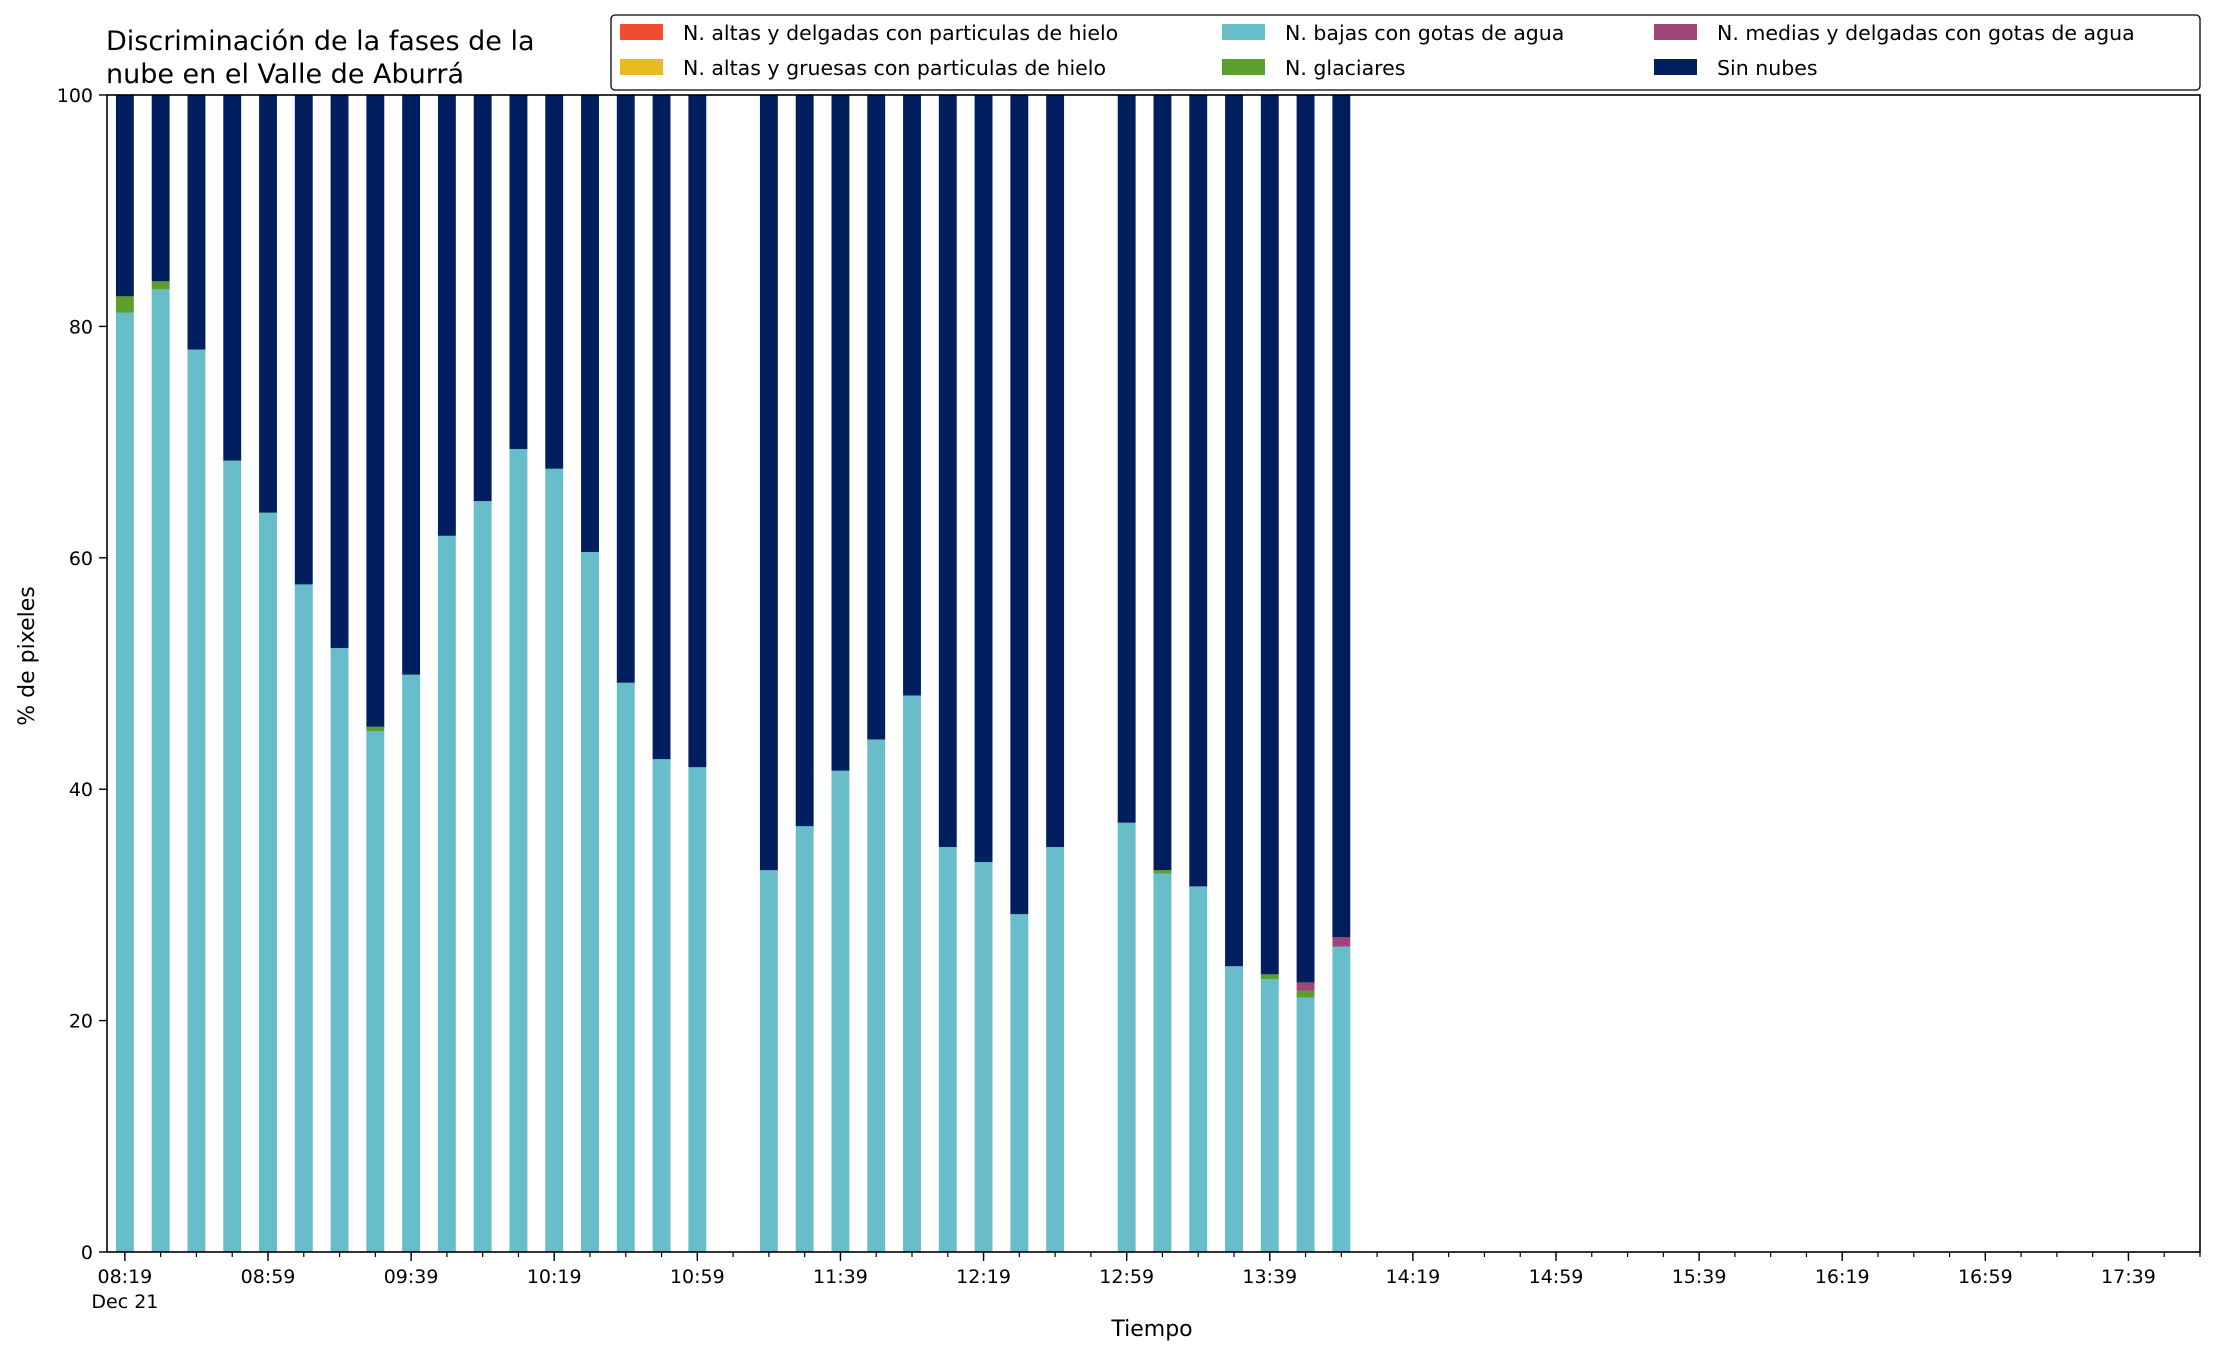 This screenshot has height=1355, width=2216. Describe the element at coordinates (81, 1022) in the screenshot. I see `y-tick-label: 20` at that location.